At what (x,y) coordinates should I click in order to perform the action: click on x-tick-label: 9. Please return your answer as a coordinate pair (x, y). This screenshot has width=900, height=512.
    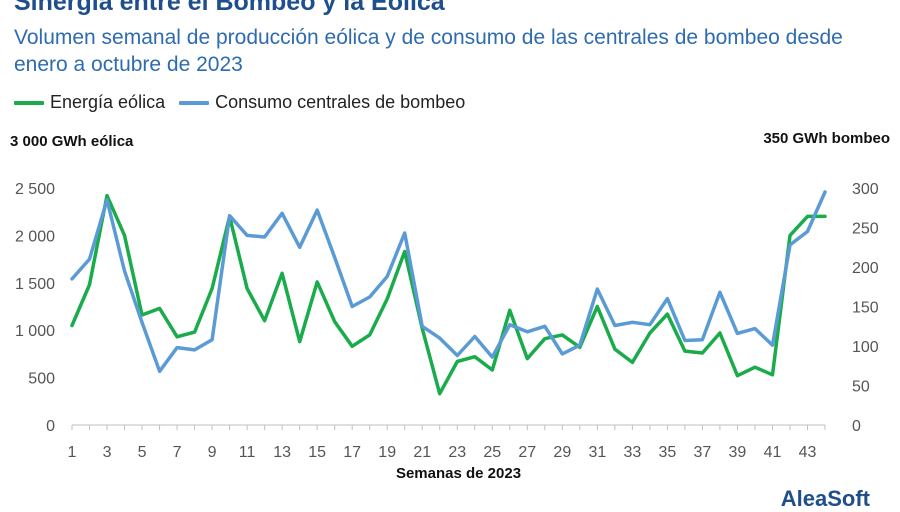
    Looking at the image, I should click on (212, 452).